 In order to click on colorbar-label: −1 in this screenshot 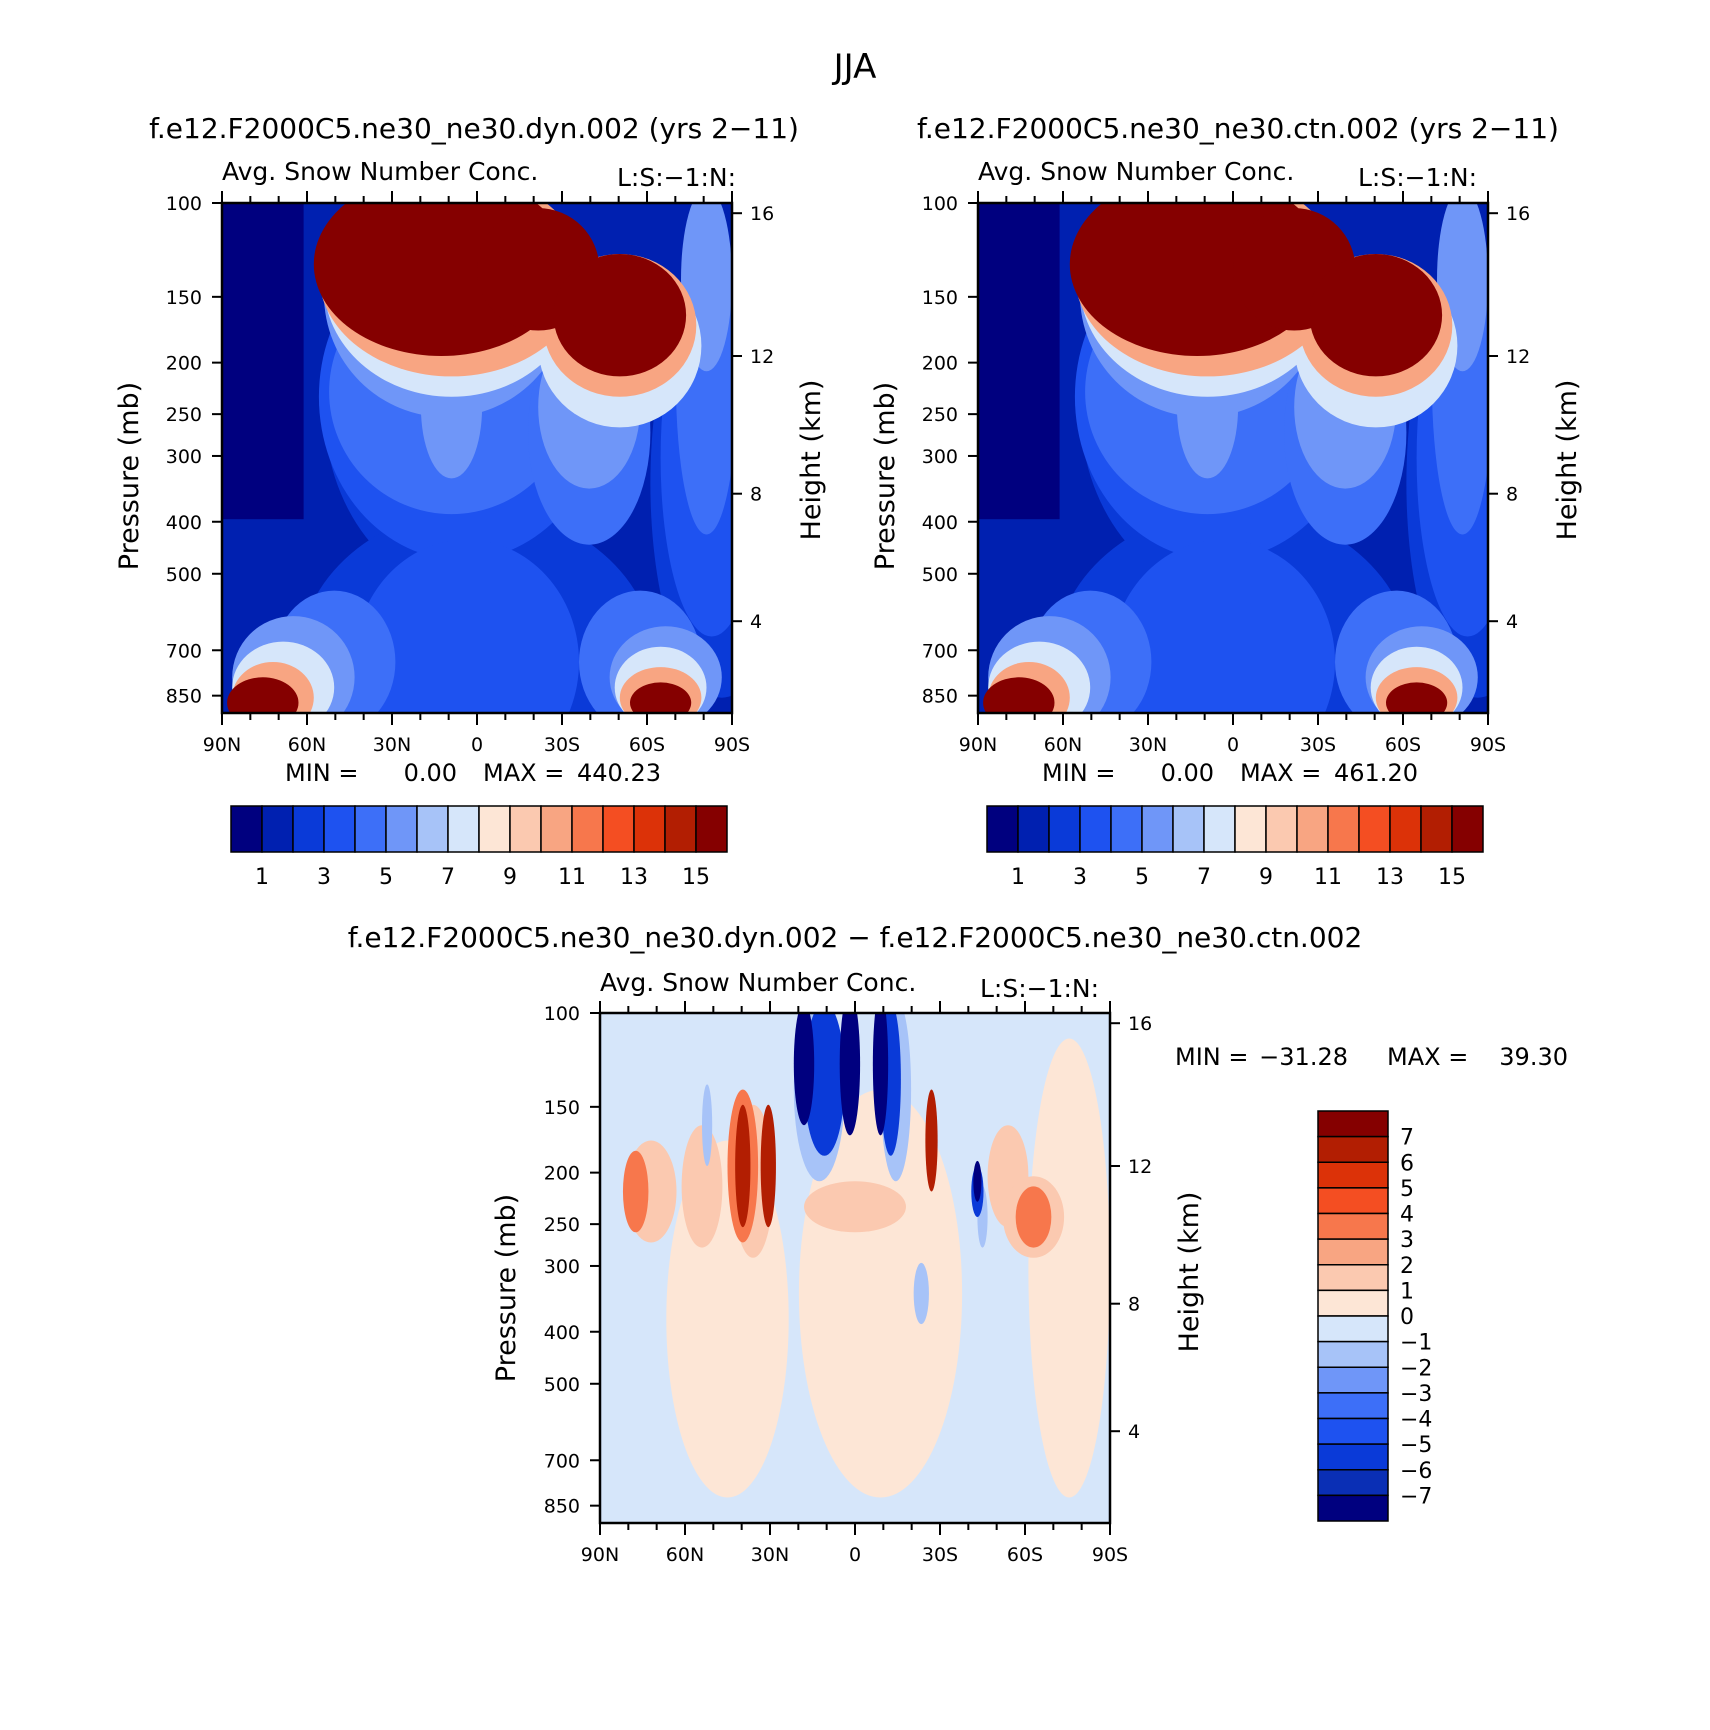, I will do `click(1416, 1343)`.